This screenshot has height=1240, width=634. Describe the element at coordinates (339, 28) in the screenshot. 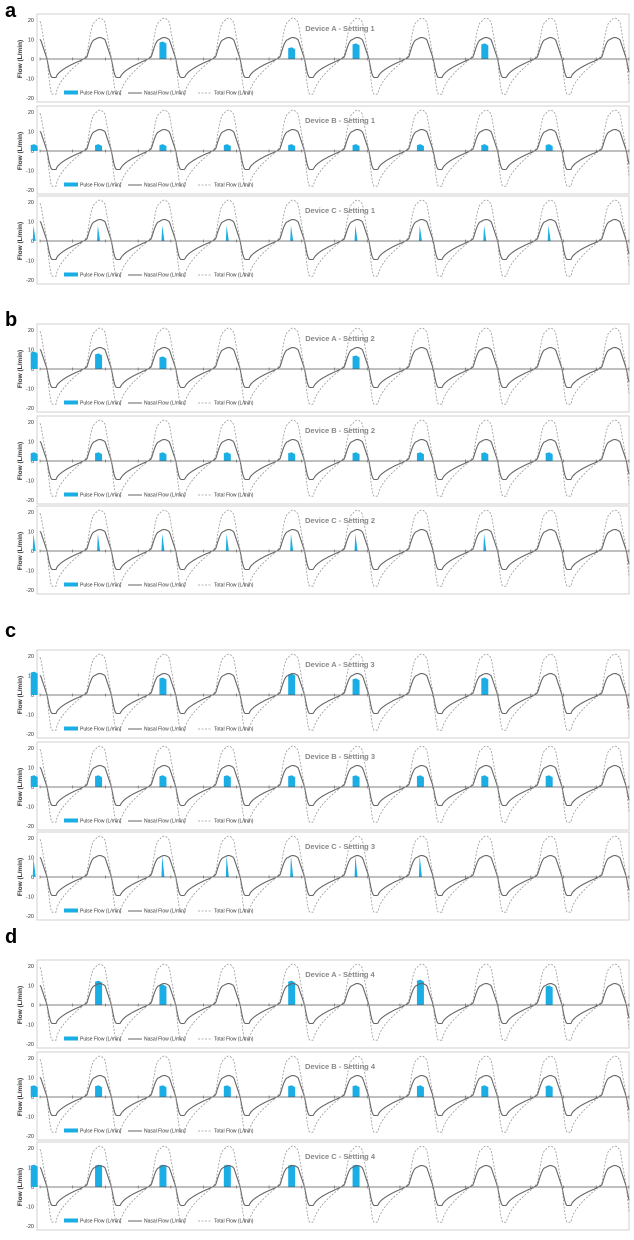

I see `chart-title: Device A - Setting 1` at that location.